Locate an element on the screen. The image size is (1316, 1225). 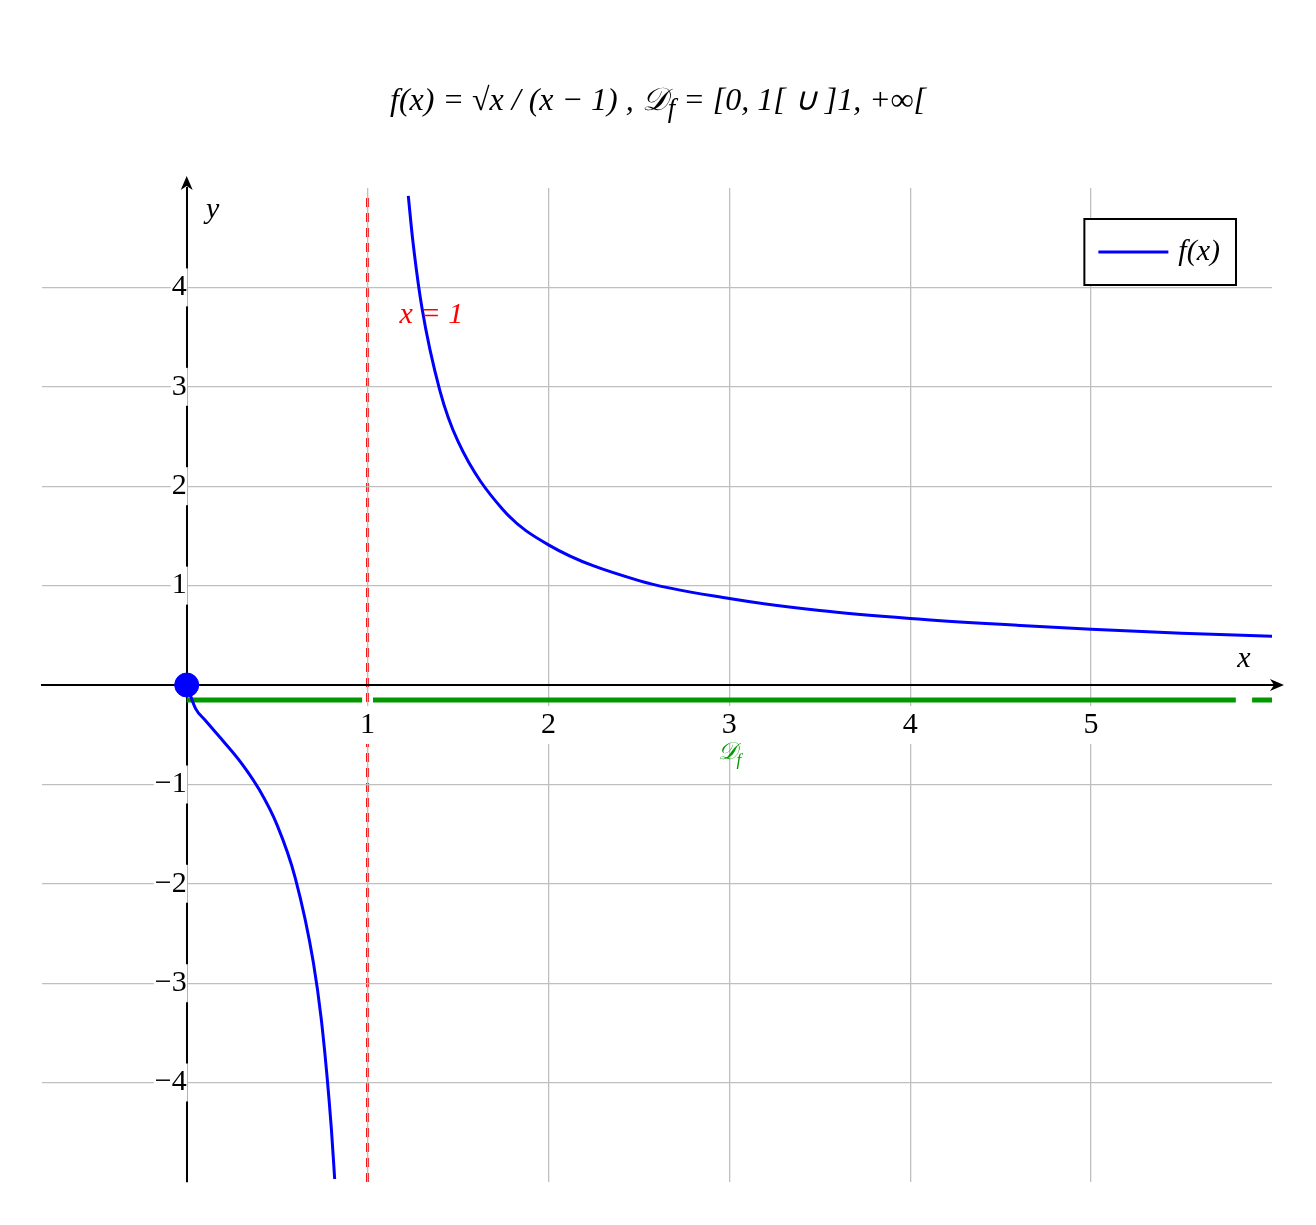
x-tick-label: 2 is located at coordinates (548, 722).